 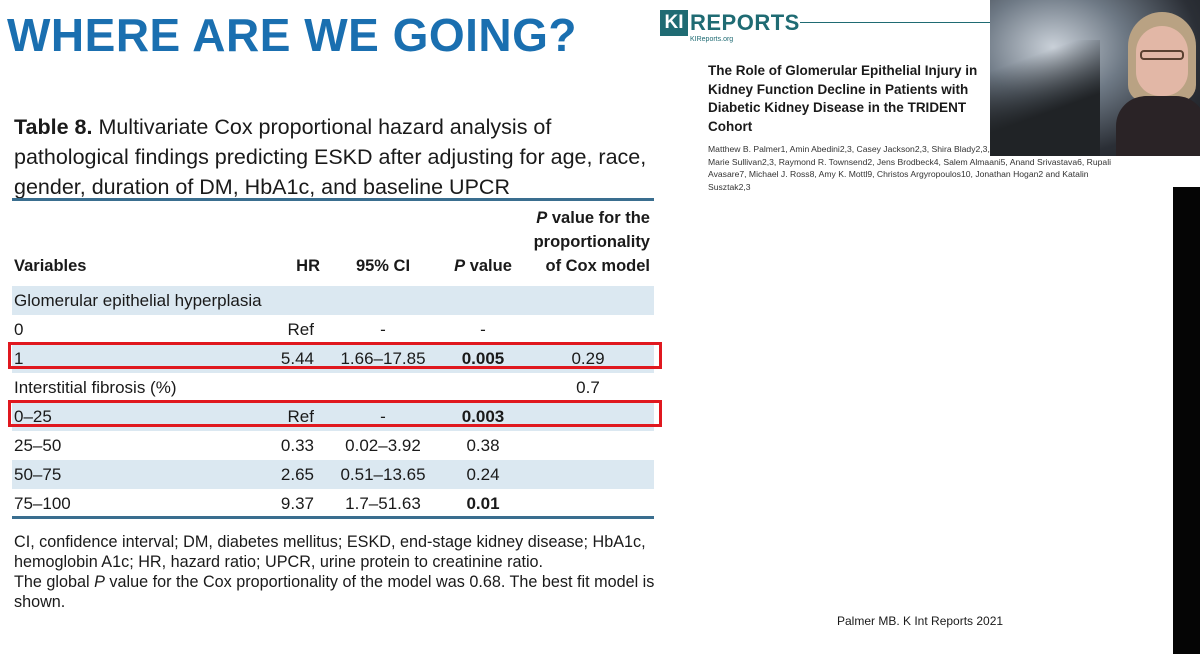 What do you see at coordinates (920, 621) in the screenshot?
I see `slide-citation: Palmer MB. K Int Reports 2021` at bounding box center [920, 621].